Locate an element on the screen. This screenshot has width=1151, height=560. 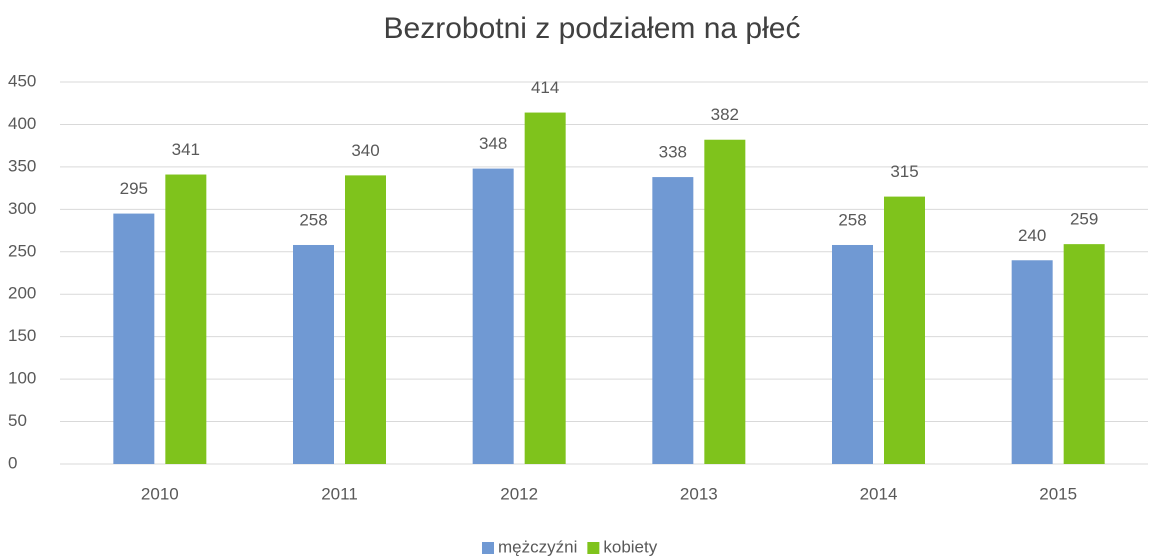
y-tick-label: 400 is located at coordinates (22, 123).